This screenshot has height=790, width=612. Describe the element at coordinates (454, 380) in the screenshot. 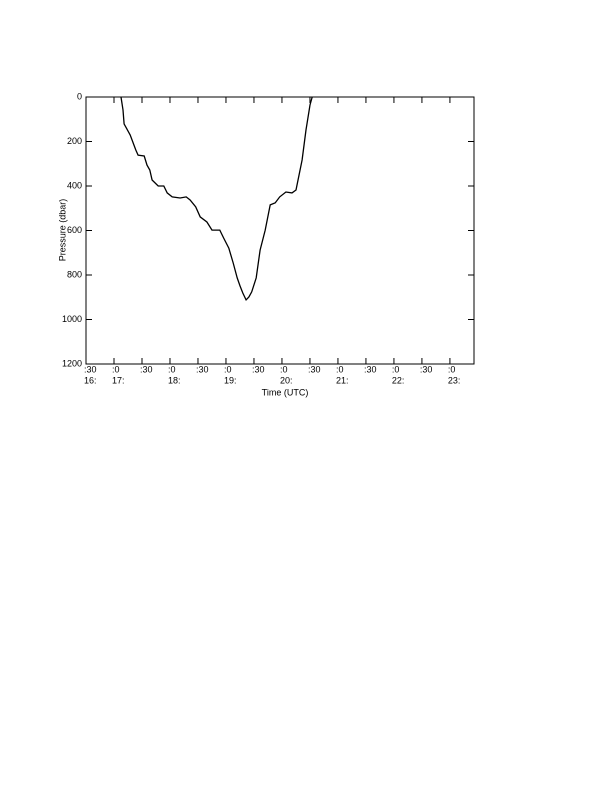

I see `x-hour-label: 23:` at that location.